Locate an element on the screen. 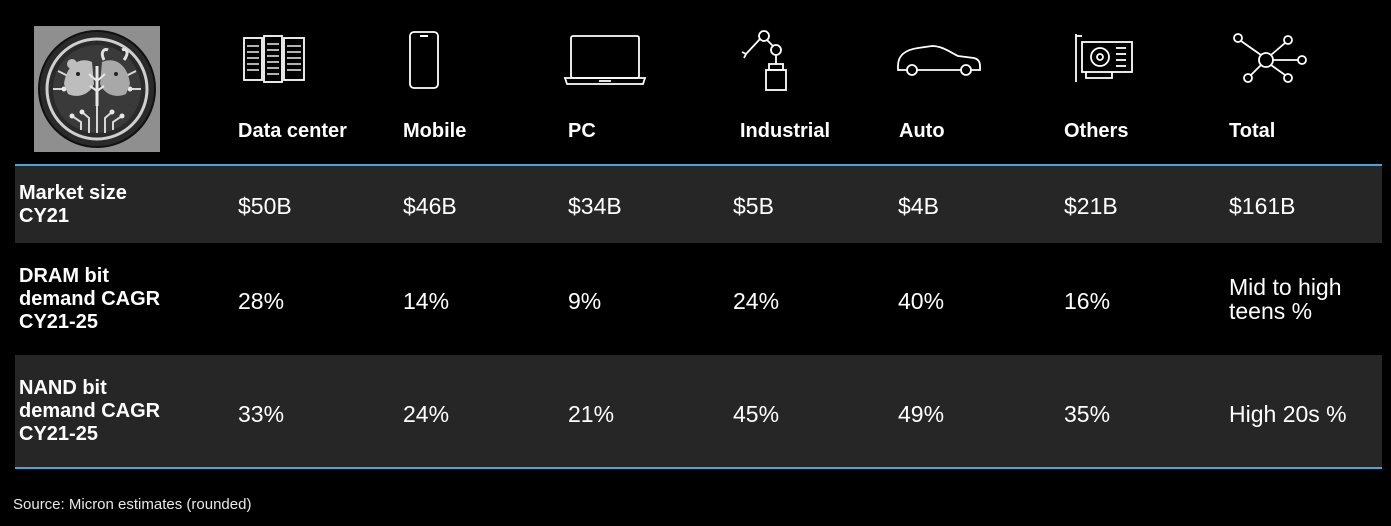 Image resolution: width=1391 pixels, height=526 pixels. cell-dram-others: 16% is located at coordinates (1087, 301).